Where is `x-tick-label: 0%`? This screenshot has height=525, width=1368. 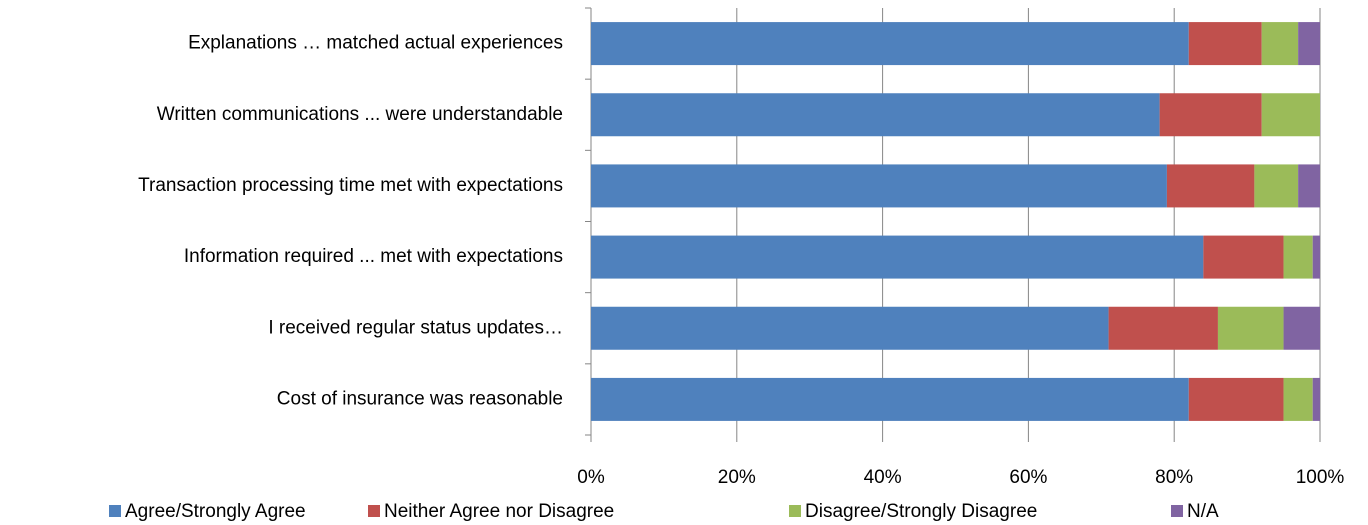
x-tick-label: 0% is located at coordinates (591, 477).